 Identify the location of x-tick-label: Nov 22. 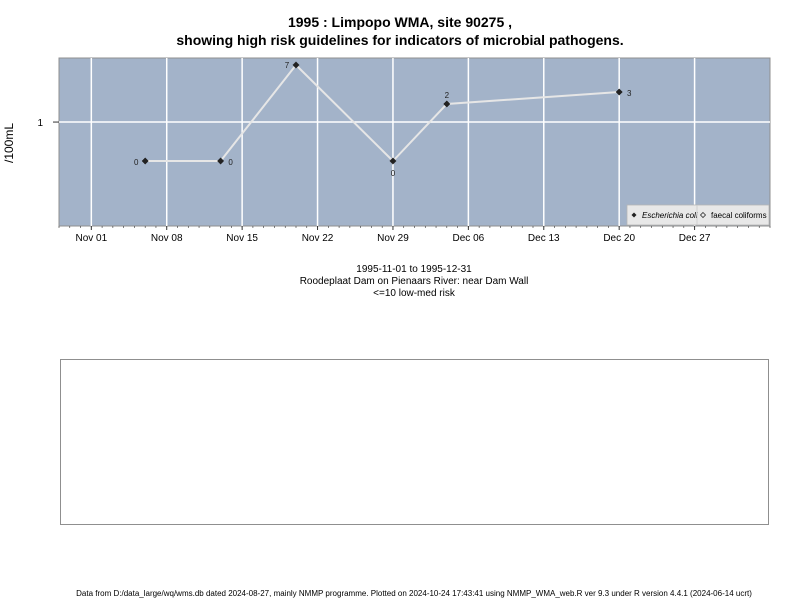
(318, 238).